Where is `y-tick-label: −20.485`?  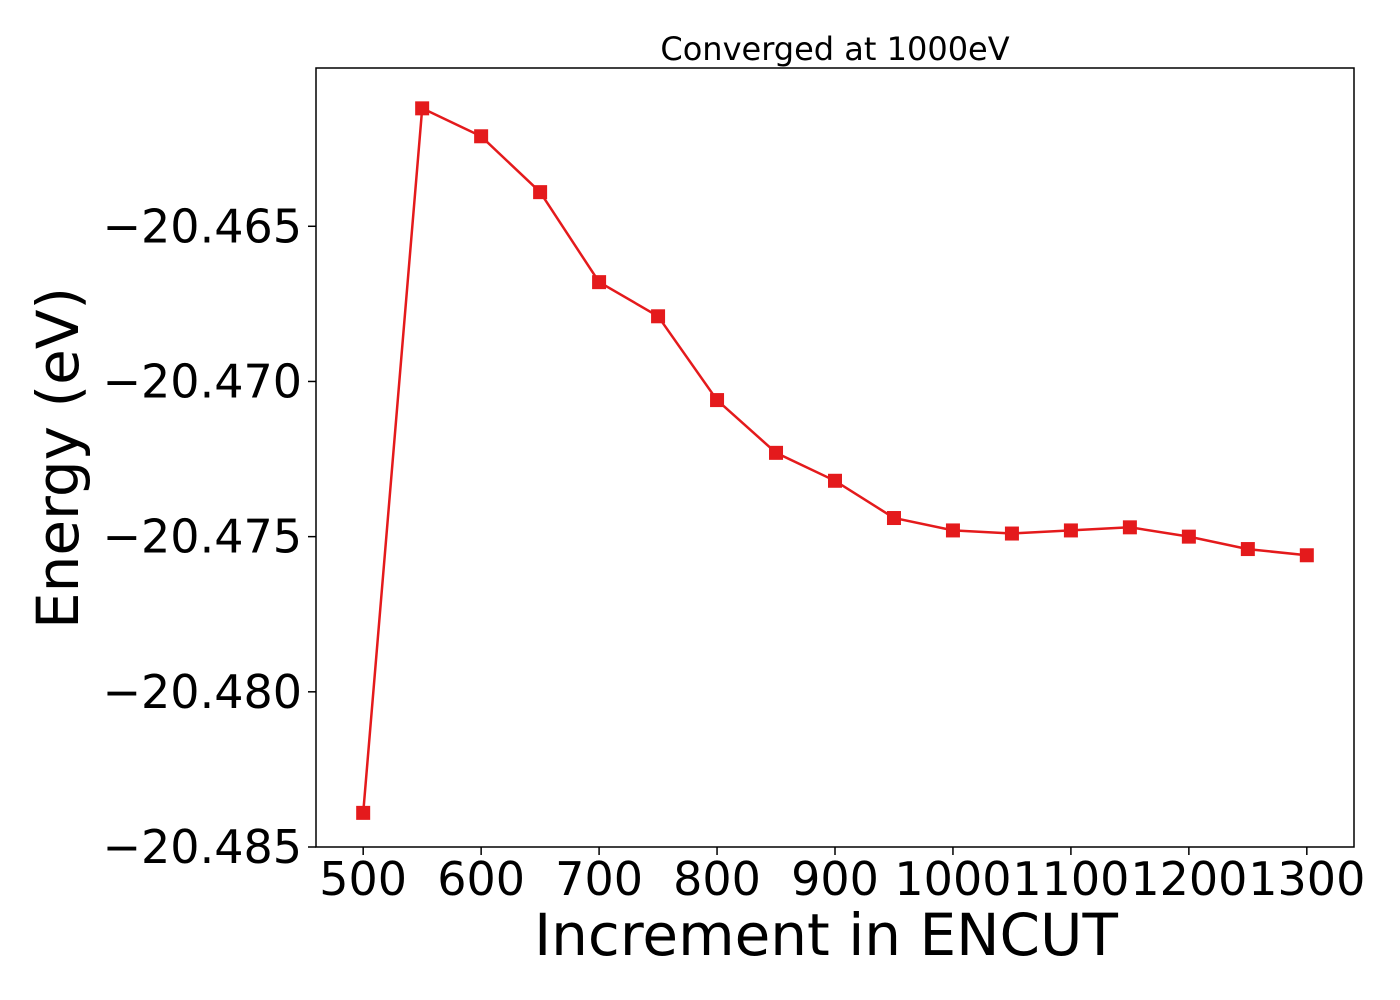 y-tick-label: −20.485 is located at coordinates (203, 847).